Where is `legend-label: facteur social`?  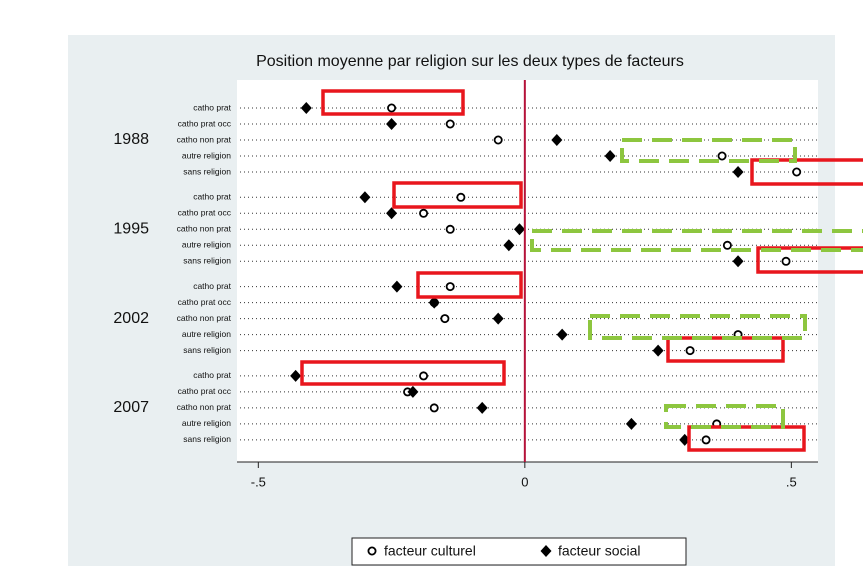 legend-label: facteur social is located at coordinates (599, 551).